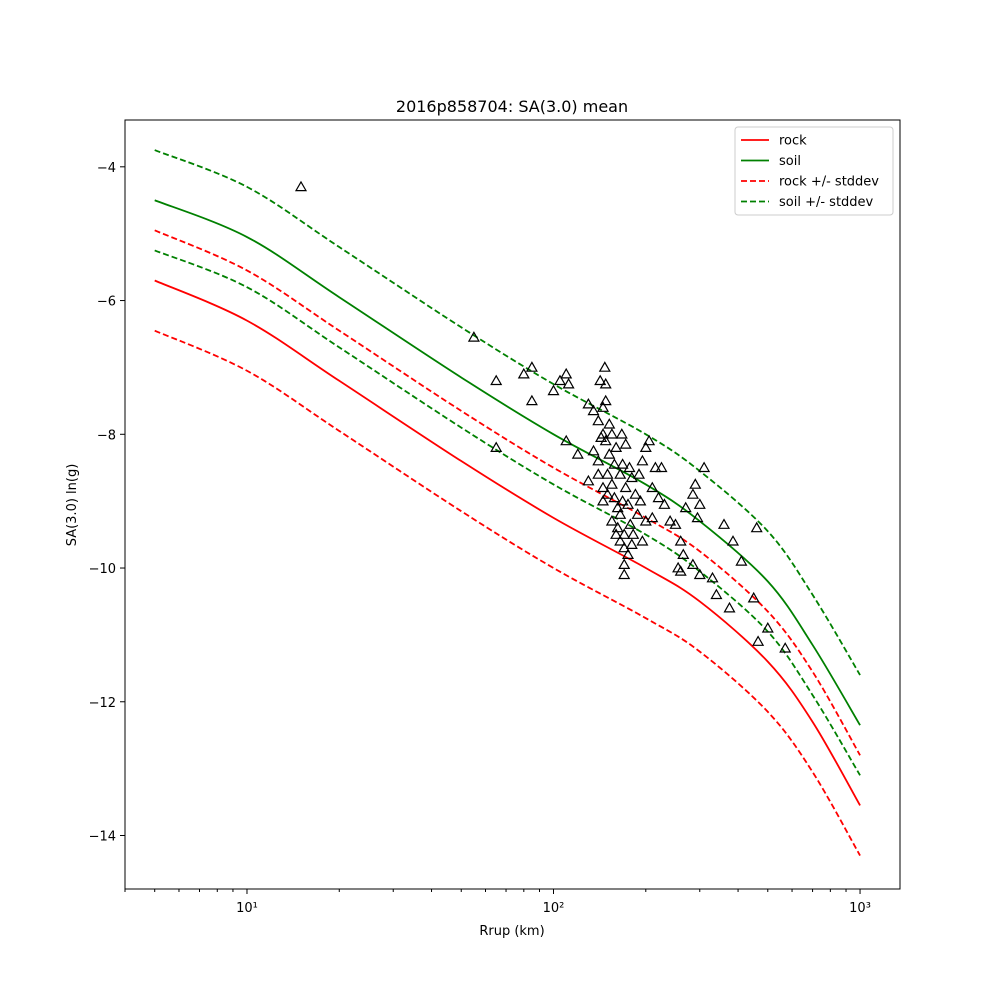  Describe the element at coordinates (102, 569) in the screenshot. I see `y-tick-label: −10` at that location.